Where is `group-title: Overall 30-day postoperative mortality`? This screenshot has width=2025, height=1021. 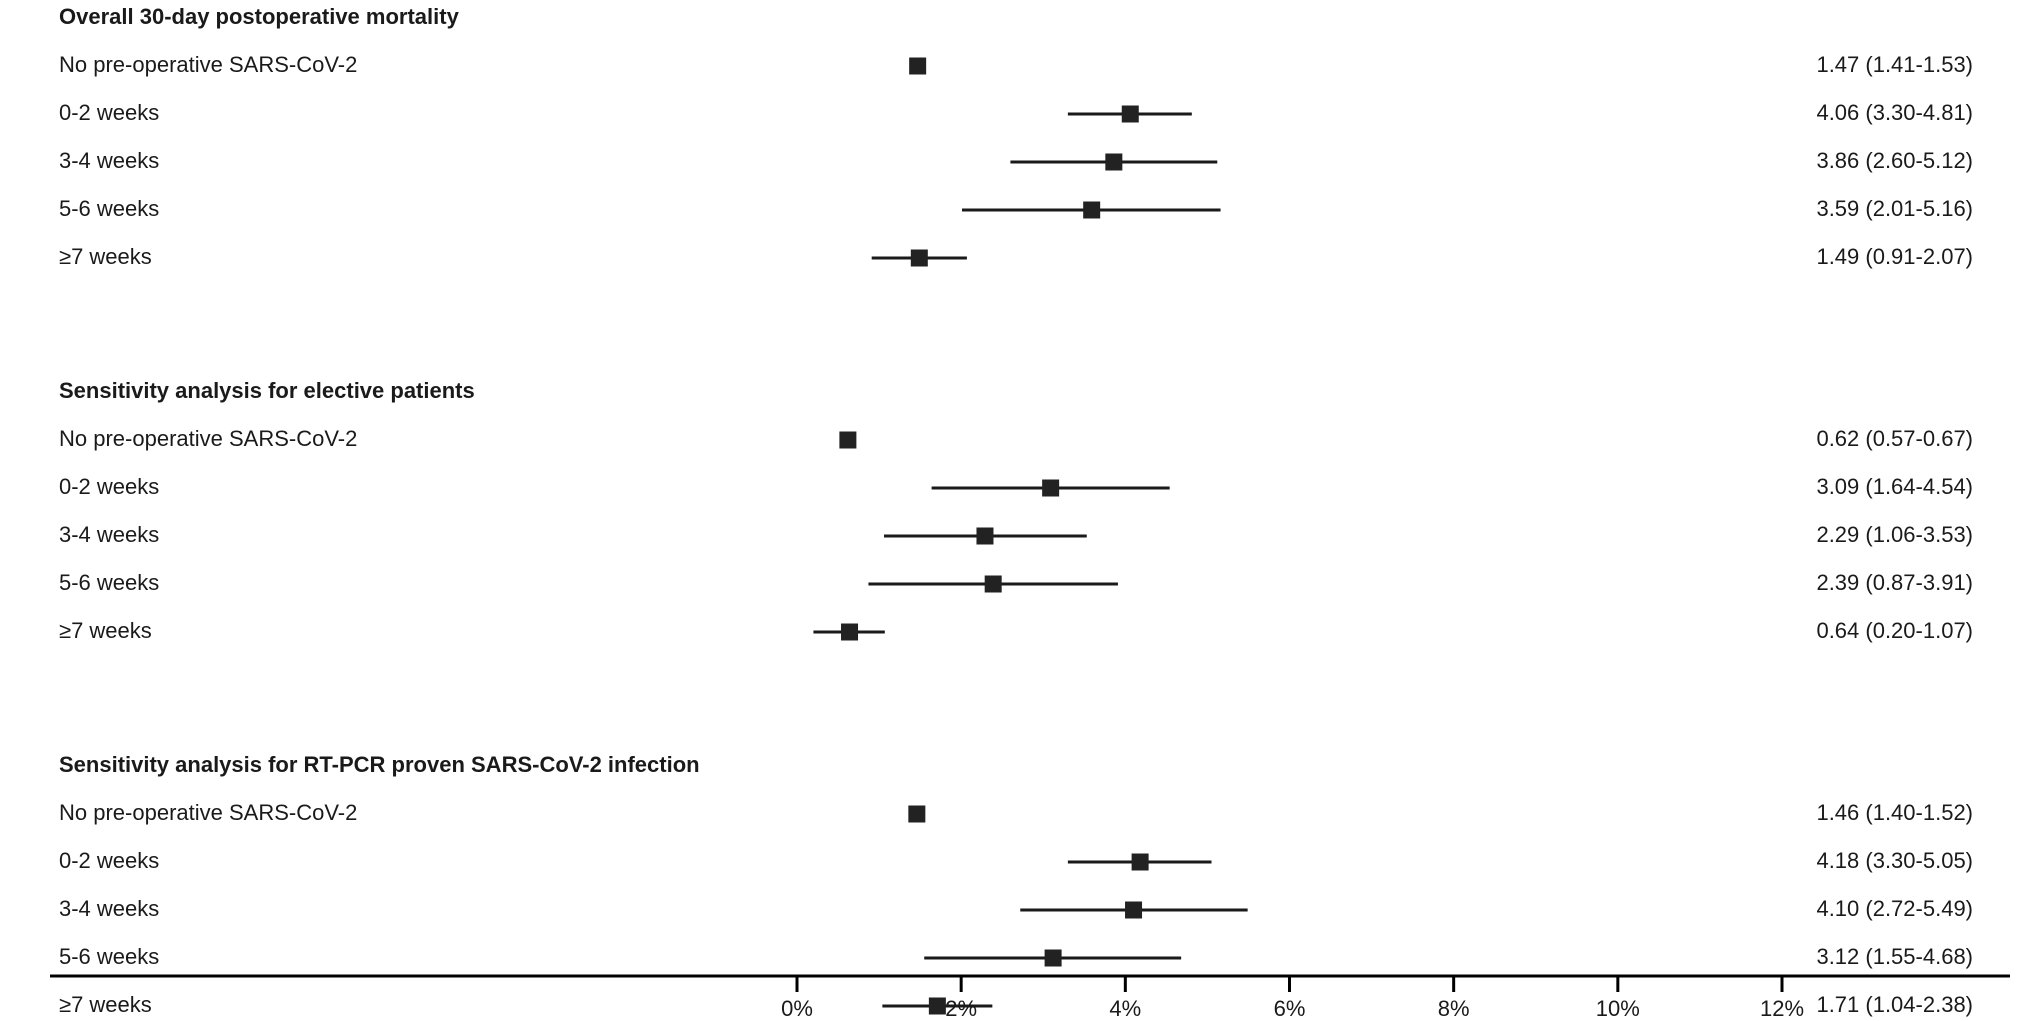
group-title: Overall 30-day postoperative mortality is located at coordinates (259, 16).